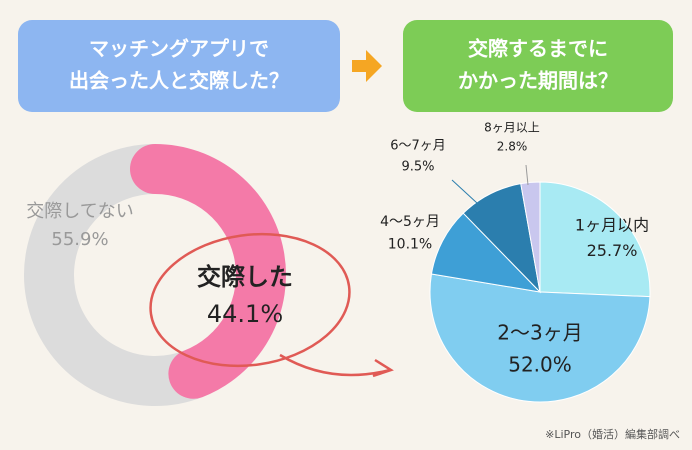 This screenshot has width=692, height=450. What do you see at coordinates (79, 211) in the screenshot?
I see `category-label: 交際してない` at bounding box center [79, 211].